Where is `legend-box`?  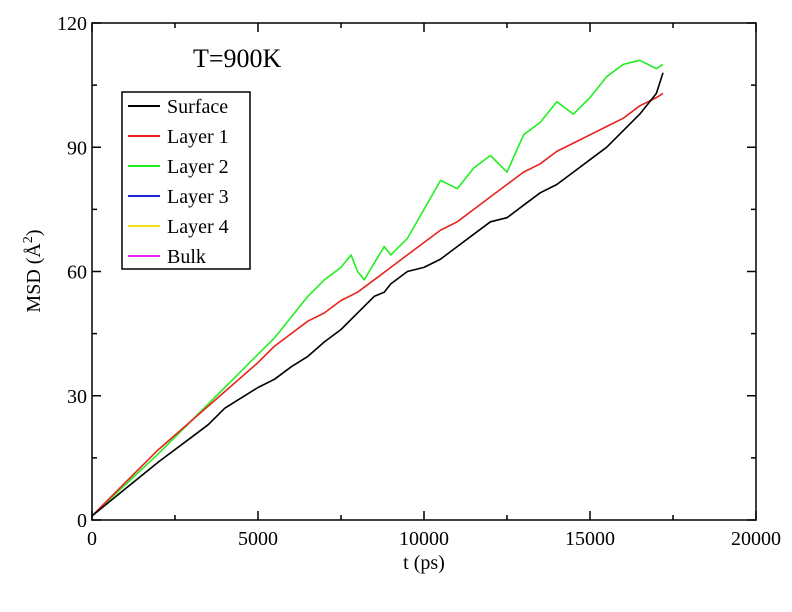 legend-box is located at coordinates (186, 180).